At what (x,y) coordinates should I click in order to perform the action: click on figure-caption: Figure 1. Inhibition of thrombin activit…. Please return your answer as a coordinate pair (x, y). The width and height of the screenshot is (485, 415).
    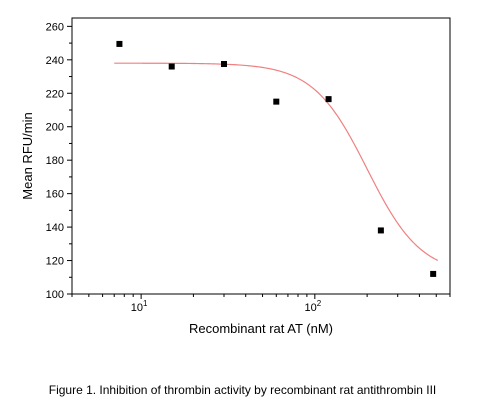
    Looking at the image, I should click on (242, 390).